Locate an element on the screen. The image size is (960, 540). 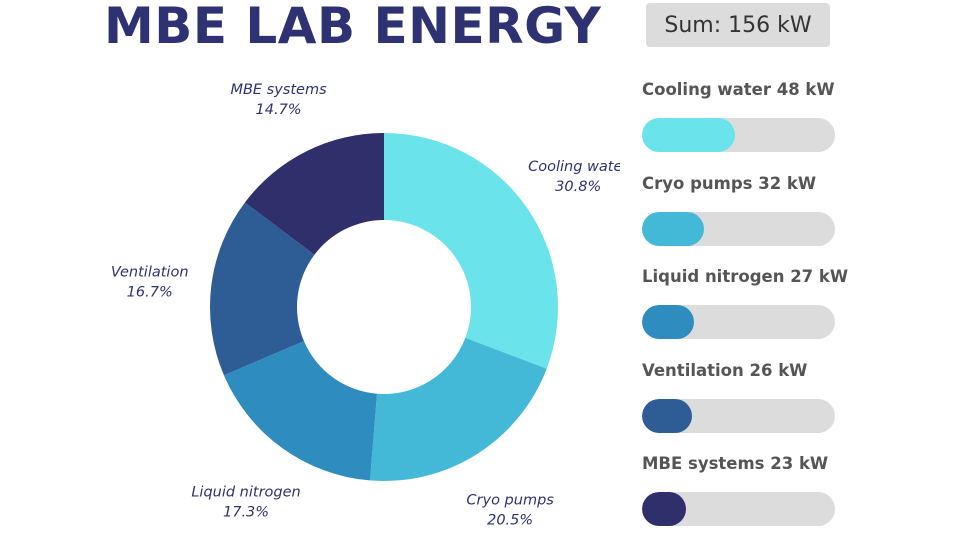
bar-label-ventilation: Ventilation 26 kW is located at coordinates (725, 370).